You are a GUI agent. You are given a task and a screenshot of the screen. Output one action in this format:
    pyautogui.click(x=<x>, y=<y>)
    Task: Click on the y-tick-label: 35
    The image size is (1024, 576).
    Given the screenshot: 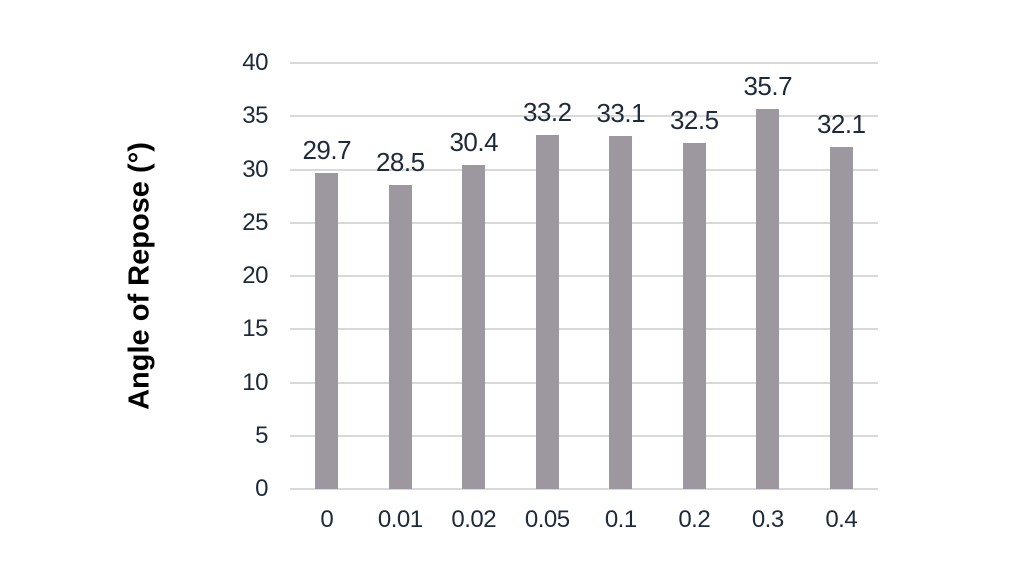 What is the action you would take?
    pyautogui.click(x=255, y=116)
    